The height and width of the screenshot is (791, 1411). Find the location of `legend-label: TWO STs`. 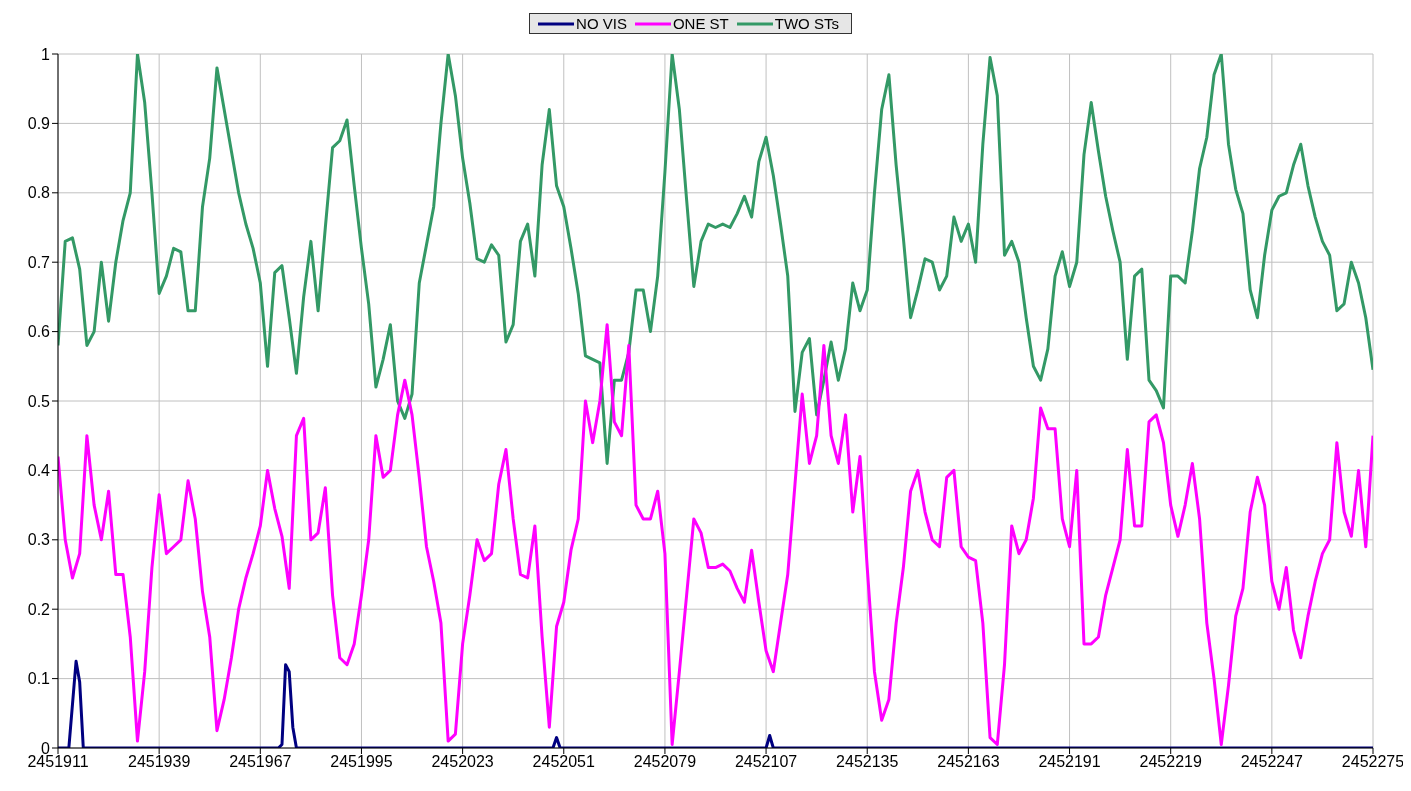

legend-label: TWO STs is located at coordinates (806, 23).